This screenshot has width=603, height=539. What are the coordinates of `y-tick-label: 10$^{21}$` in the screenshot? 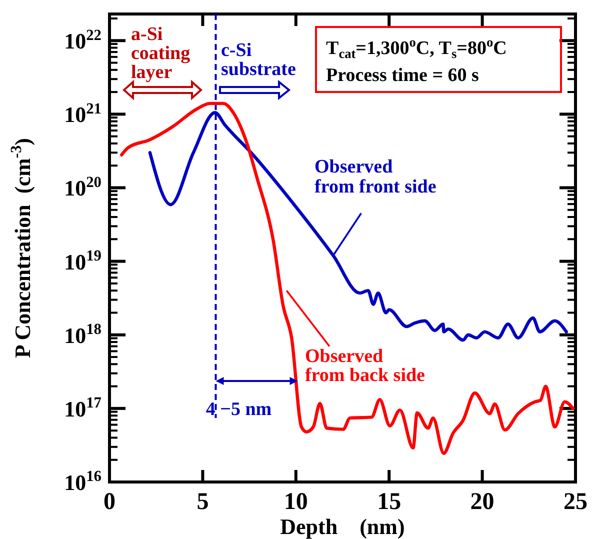 It's located at (83, 114).